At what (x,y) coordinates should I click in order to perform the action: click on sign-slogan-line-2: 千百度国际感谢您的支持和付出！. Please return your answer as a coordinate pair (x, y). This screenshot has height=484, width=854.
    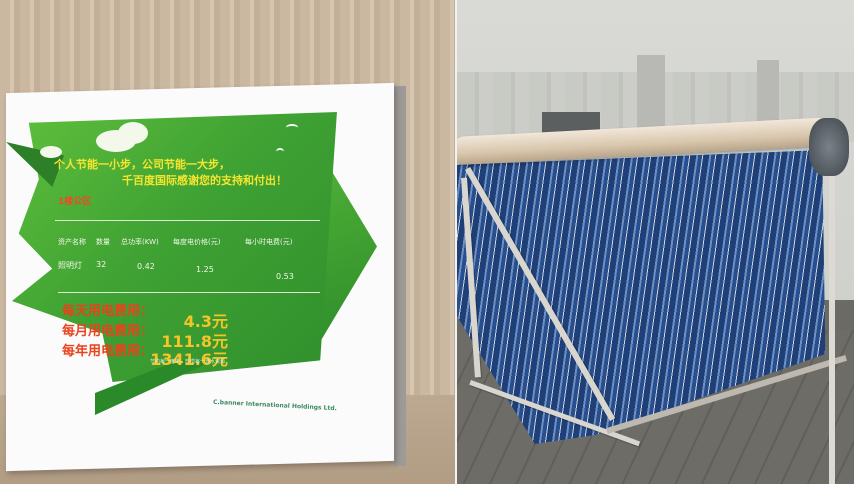
    Looking at the image, I should click on (204, 180).